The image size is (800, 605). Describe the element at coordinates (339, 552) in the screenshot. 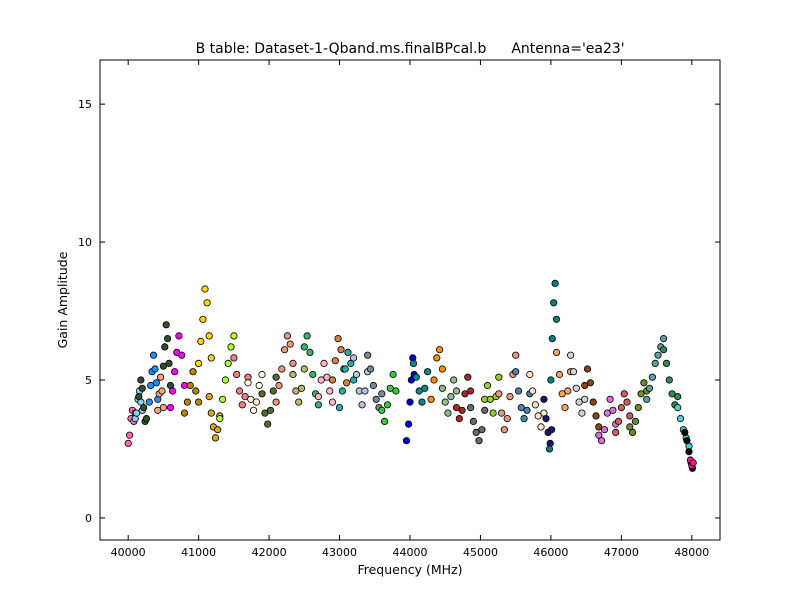

I see `x-tick-label: 43000` at that location.